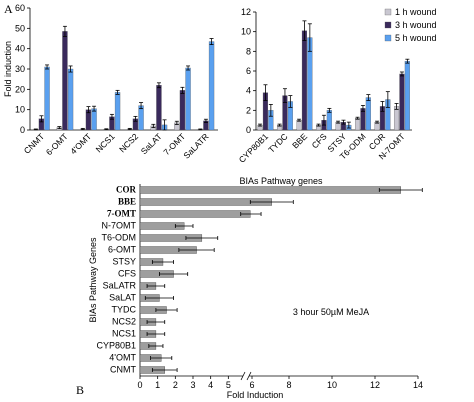 The height and width of the screenshot is (402, 474). What do you see at coordinates (20, 28) in the screenshot?
I see `y-tick-label: 50` at bounding box center [20, 28].